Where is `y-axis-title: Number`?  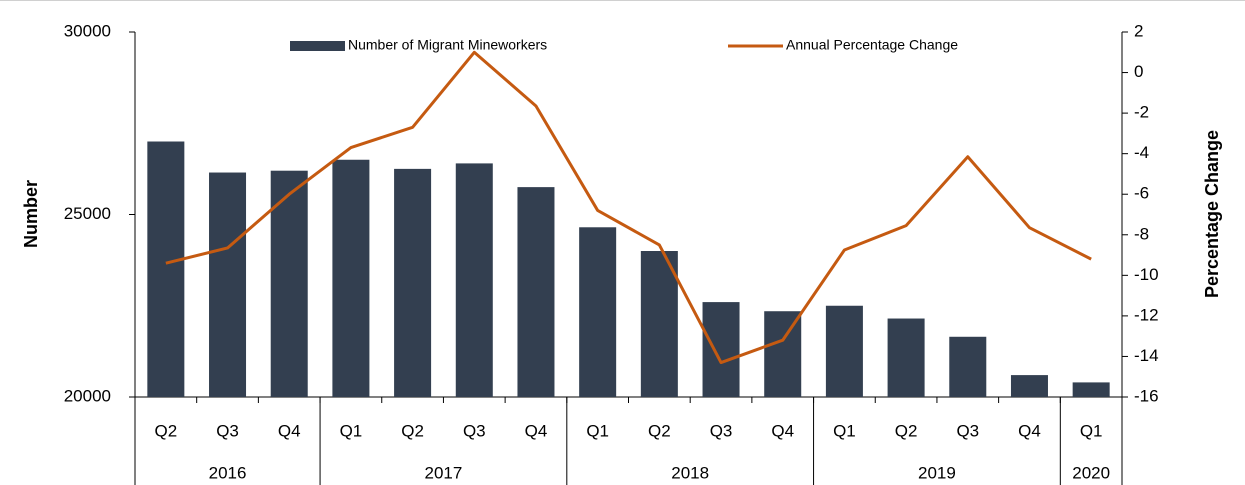
y-axis-title: Number is located at coordinates (31, 214).